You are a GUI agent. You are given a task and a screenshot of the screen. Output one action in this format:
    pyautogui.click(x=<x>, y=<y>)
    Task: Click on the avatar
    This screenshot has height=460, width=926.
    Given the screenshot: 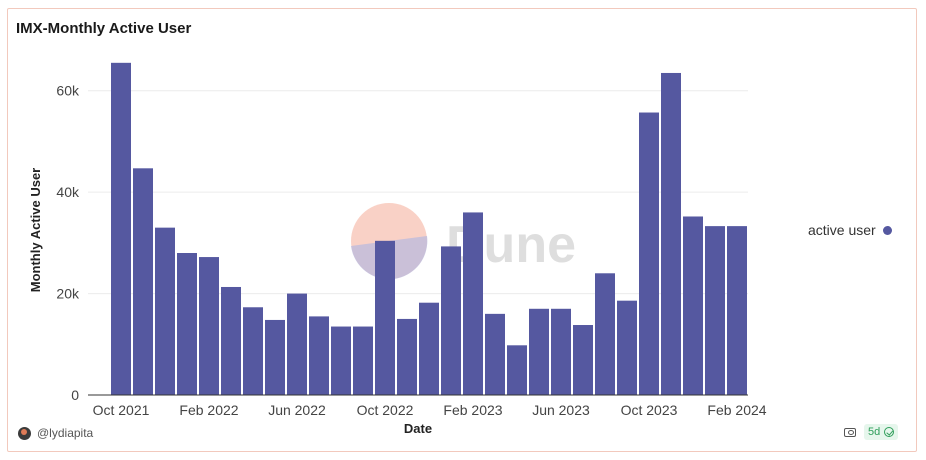 What is the action you would take?
    pyautogui.click(x=24, y=433)
    